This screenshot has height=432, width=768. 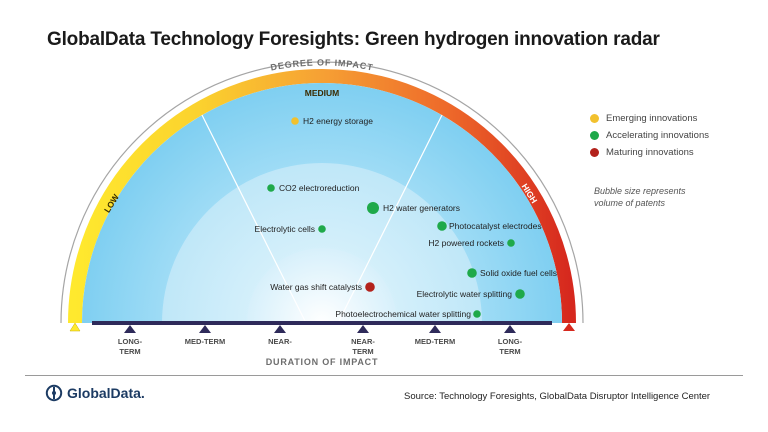 I want to click on footer-divider, so click(x=384, y=375).